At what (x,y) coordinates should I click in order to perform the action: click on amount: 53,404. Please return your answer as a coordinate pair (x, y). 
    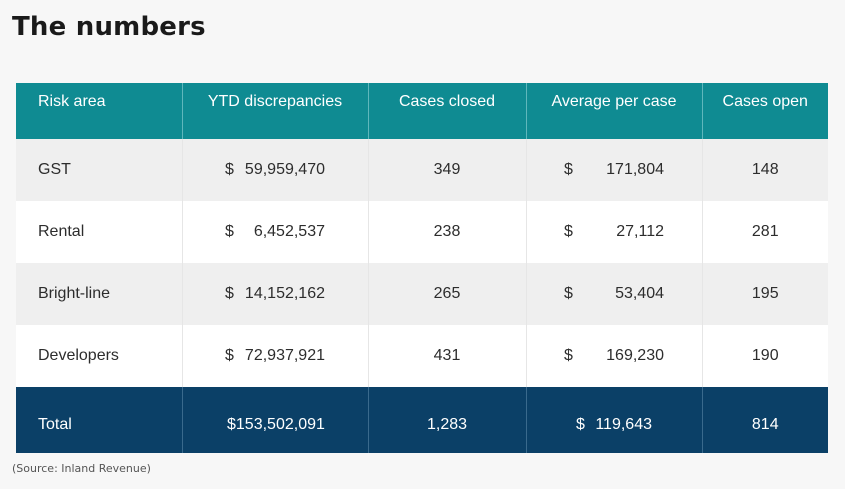
    Looking at the image, I should click on (639, 293).